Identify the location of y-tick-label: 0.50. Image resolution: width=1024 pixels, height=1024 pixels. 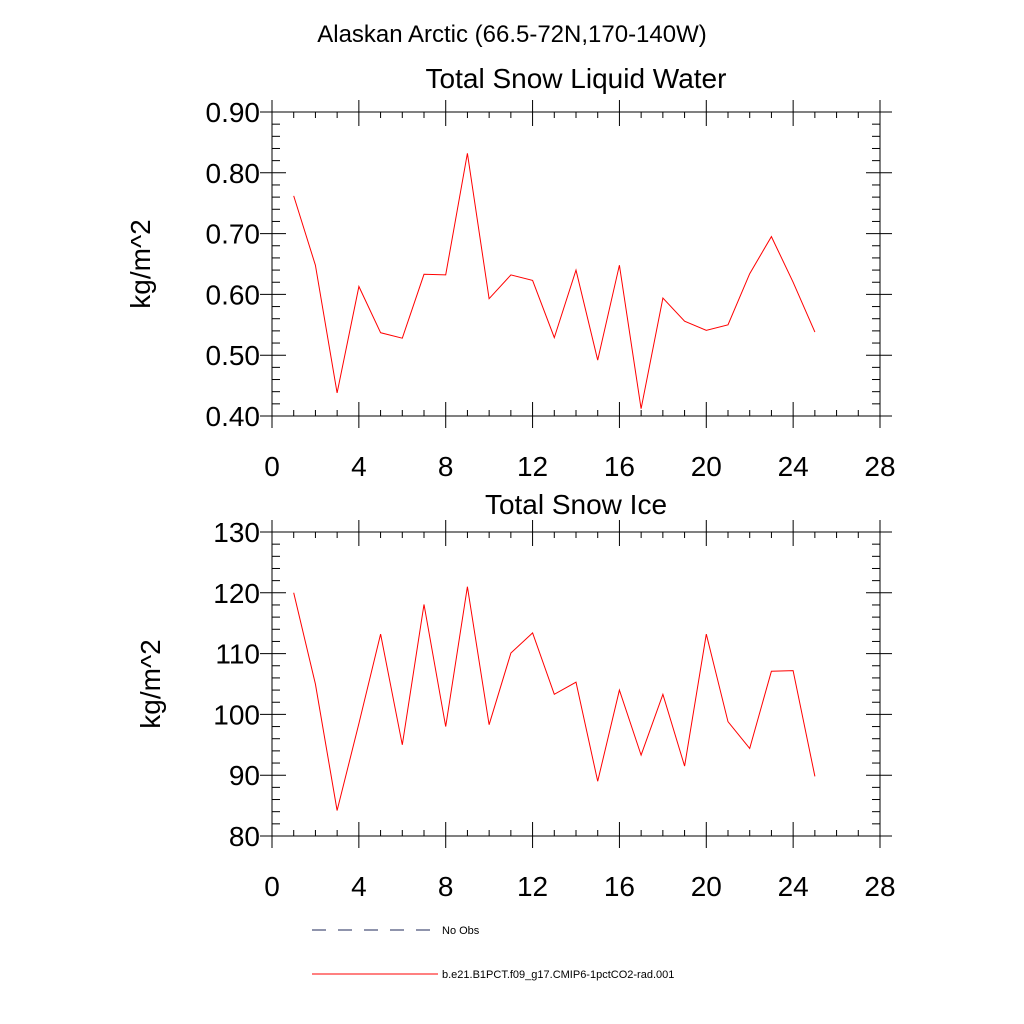
(233, 355).